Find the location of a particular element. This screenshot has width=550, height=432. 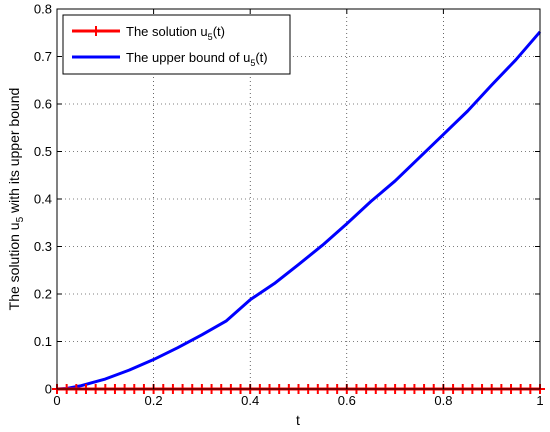

y-tick-label: 0.4 is located at coordinates (43, 199).